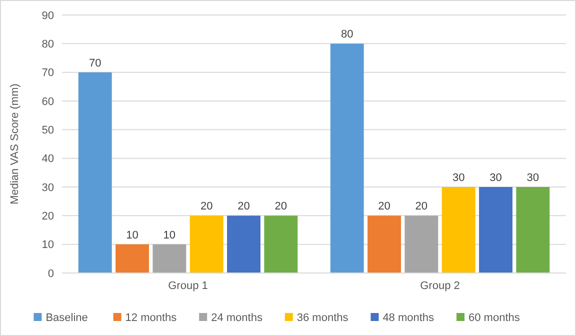  What do you see at coordinates (48, 245) in the screenshot?
I see `y-tick-label: 10` at bounding box center [48, 245].